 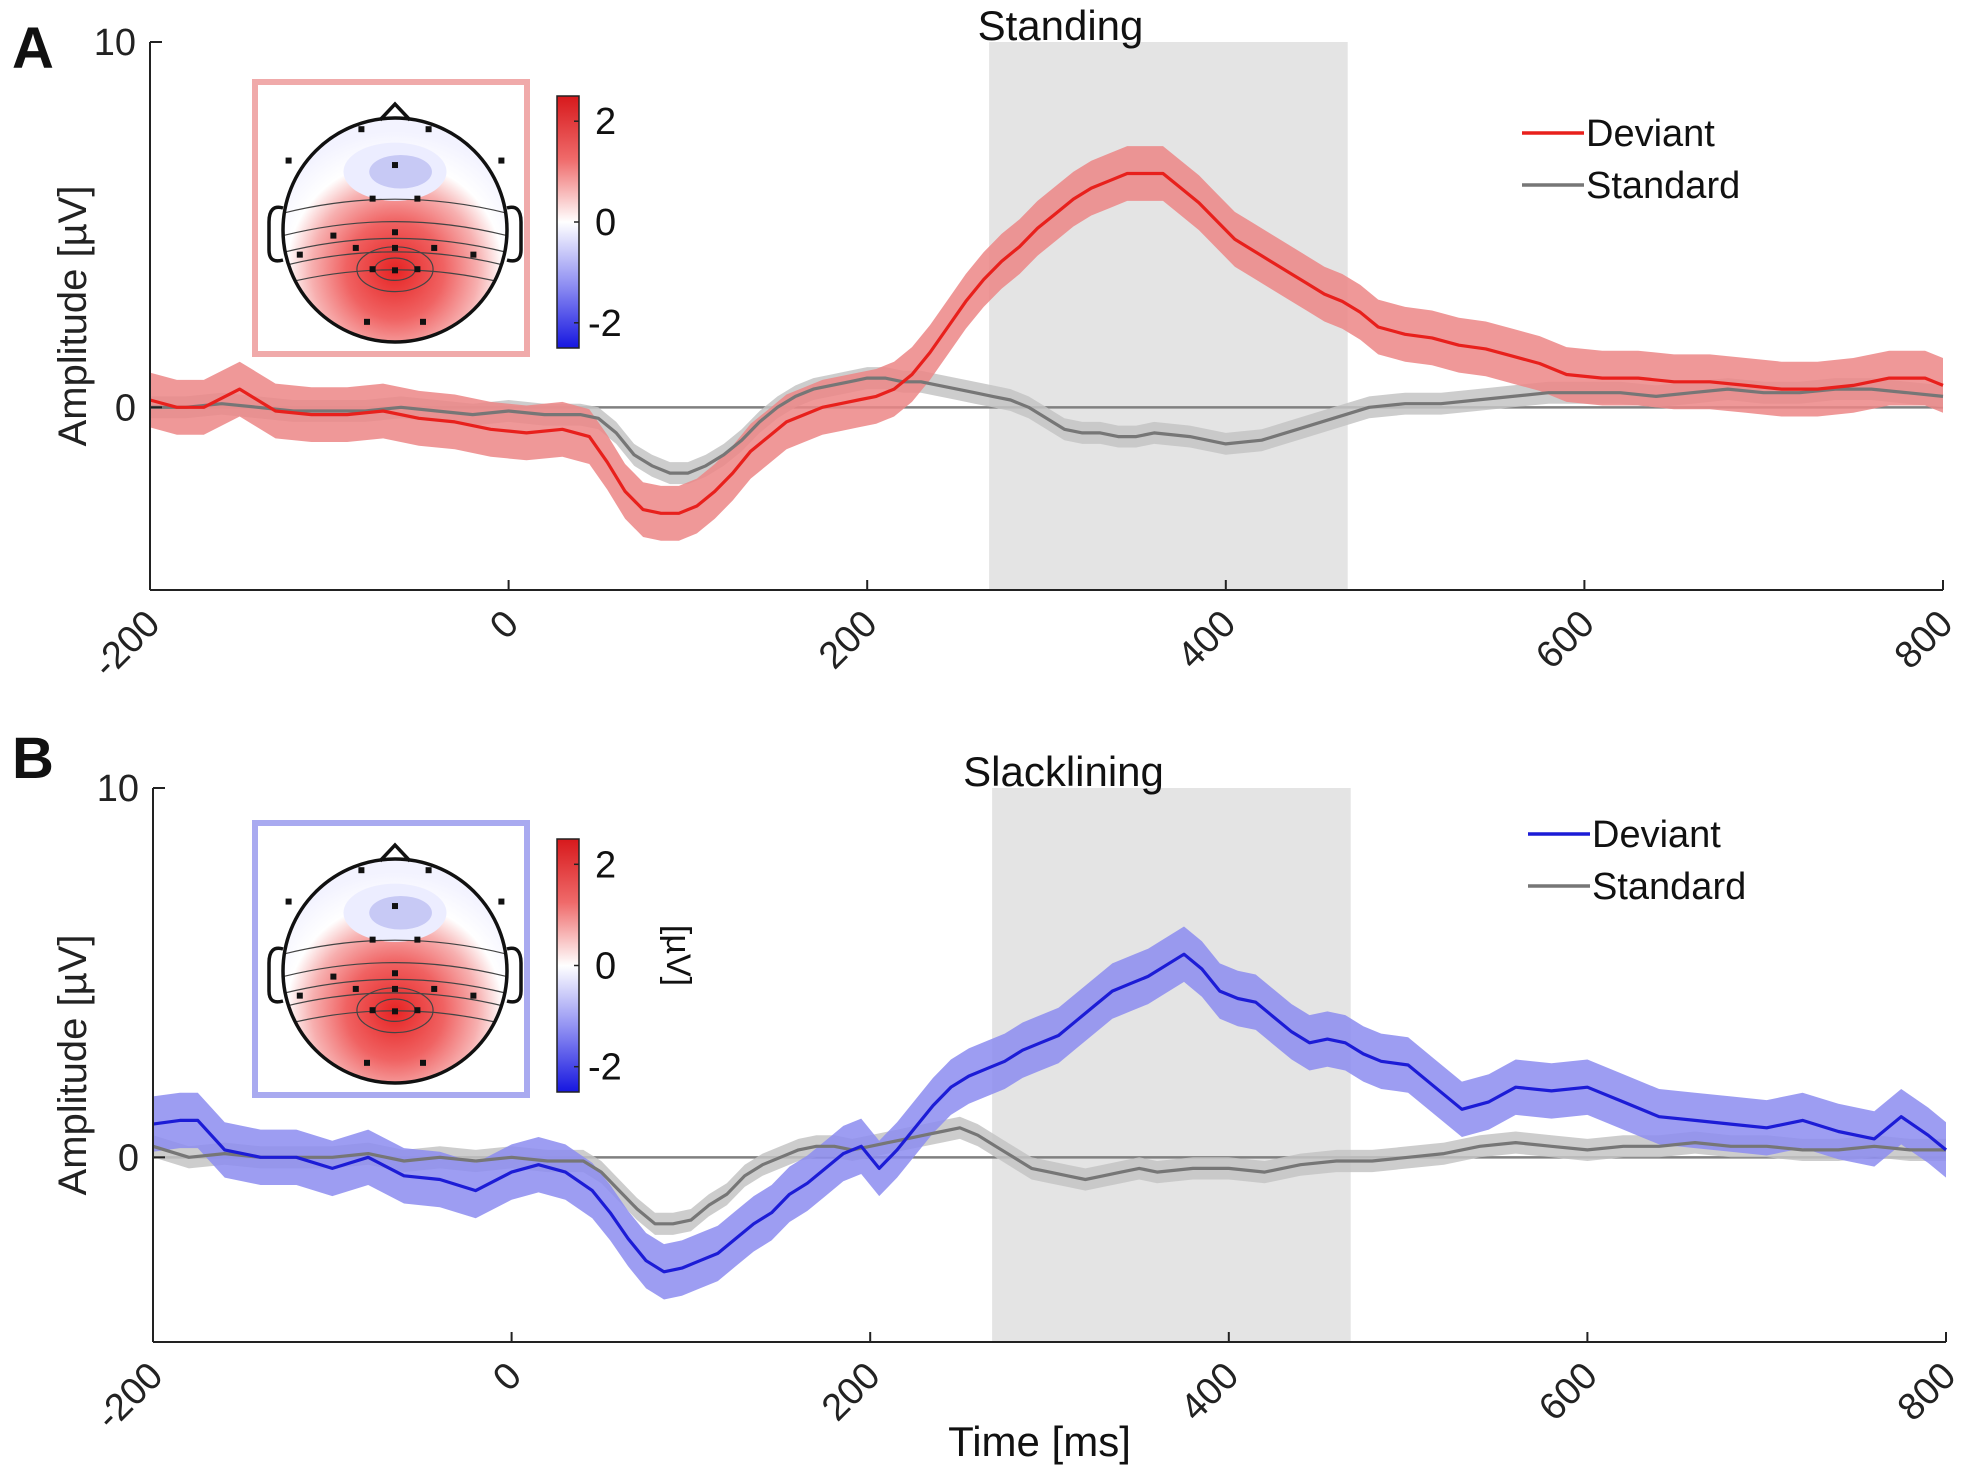 I want to click on head-outline, so click(x=395, y=971).